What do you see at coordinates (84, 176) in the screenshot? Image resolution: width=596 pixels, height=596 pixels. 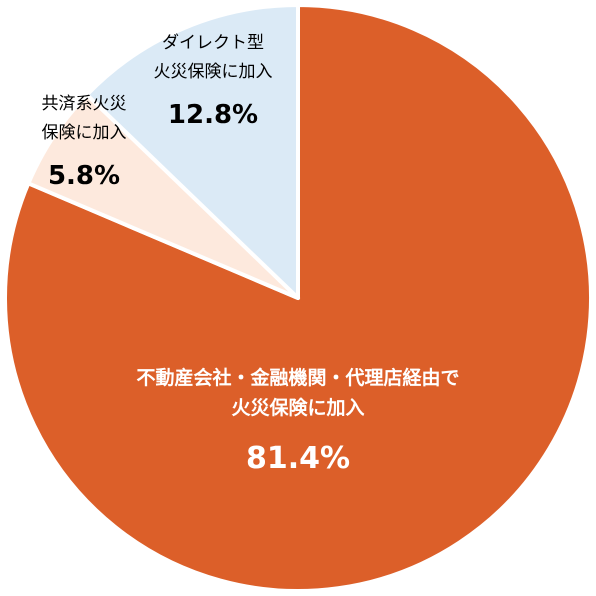 I see `slice-value-label-2: 5.8%` at bounding box center [84, 176].